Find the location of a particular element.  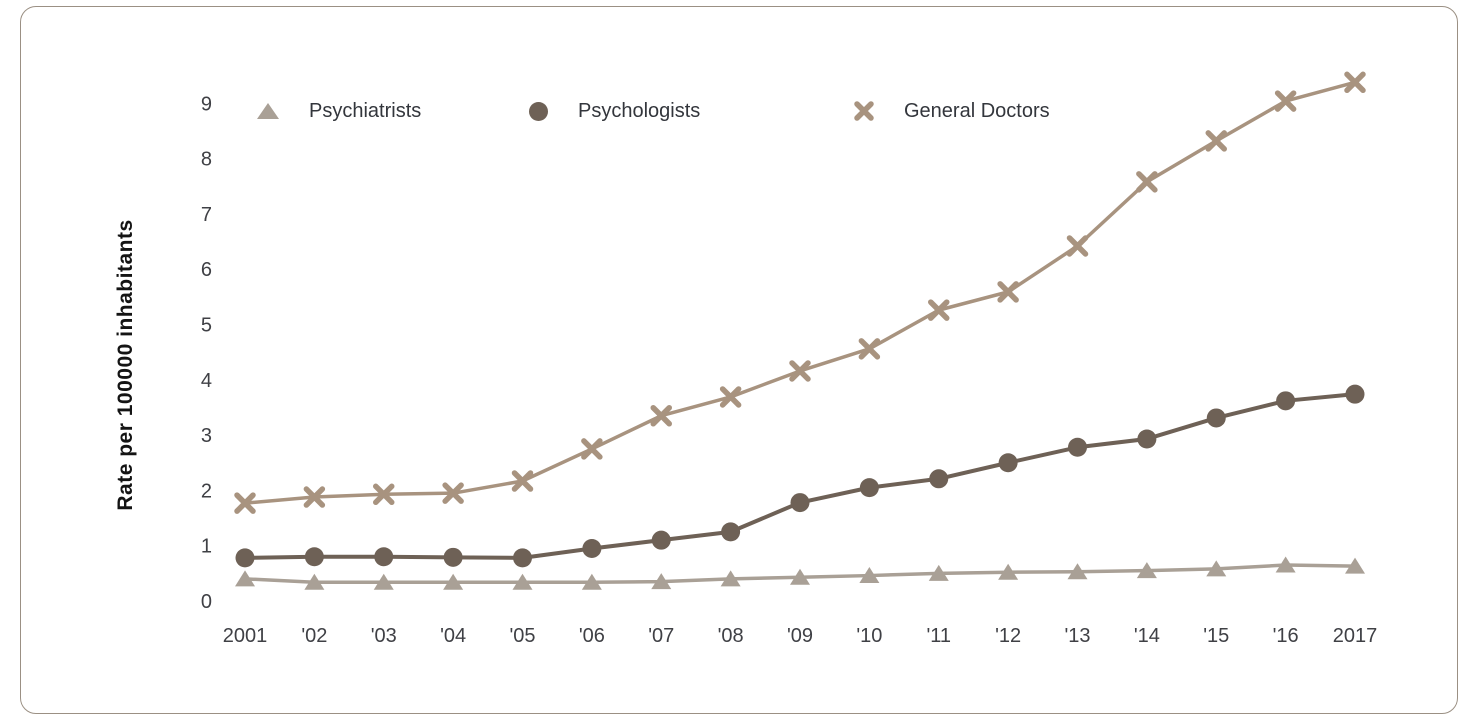

y-tick-label: 6 is located at coordinates (206, 270).